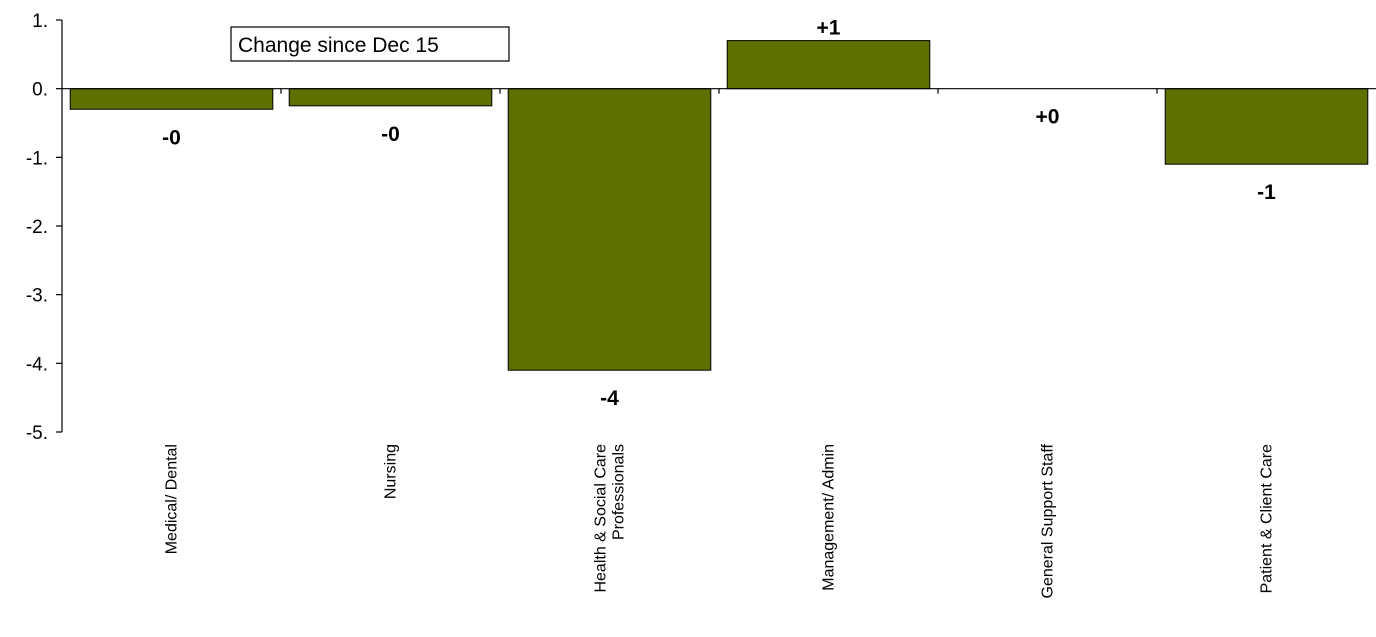  Describe the element at coordinates (37, 296) in the screenshot. I see `y-tick-label: -3.` at that location.